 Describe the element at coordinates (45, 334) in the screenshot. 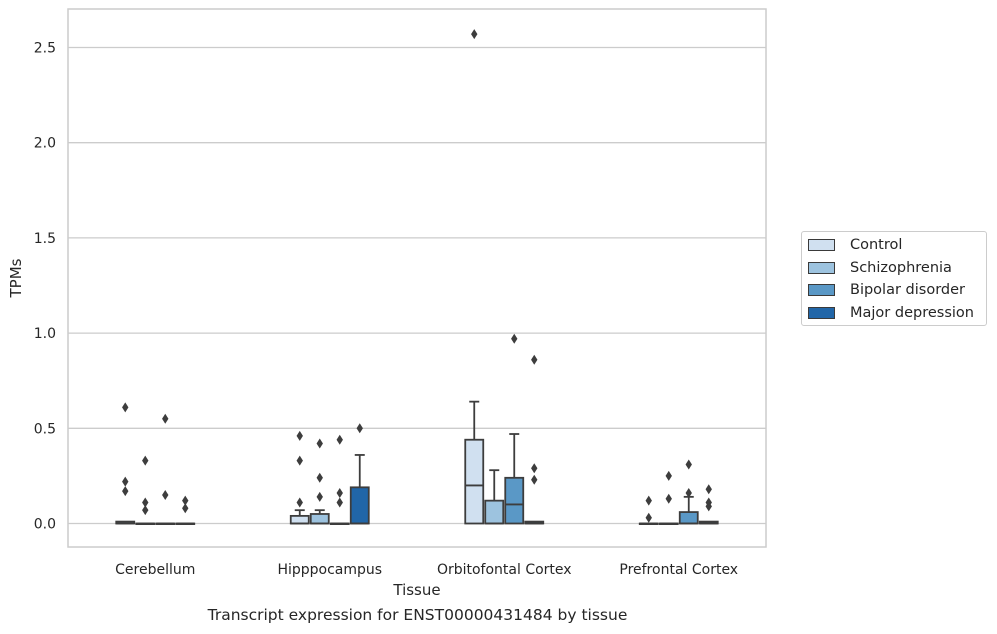

I see `y-tick-label: 1.0` at that location.